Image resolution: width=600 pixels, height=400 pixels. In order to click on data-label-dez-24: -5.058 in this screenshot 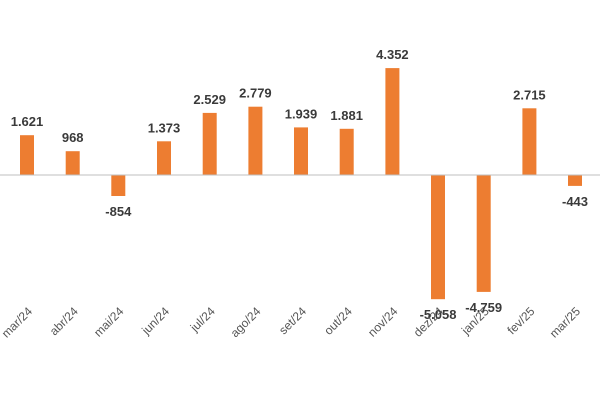, I will do `click(438, 314)`.